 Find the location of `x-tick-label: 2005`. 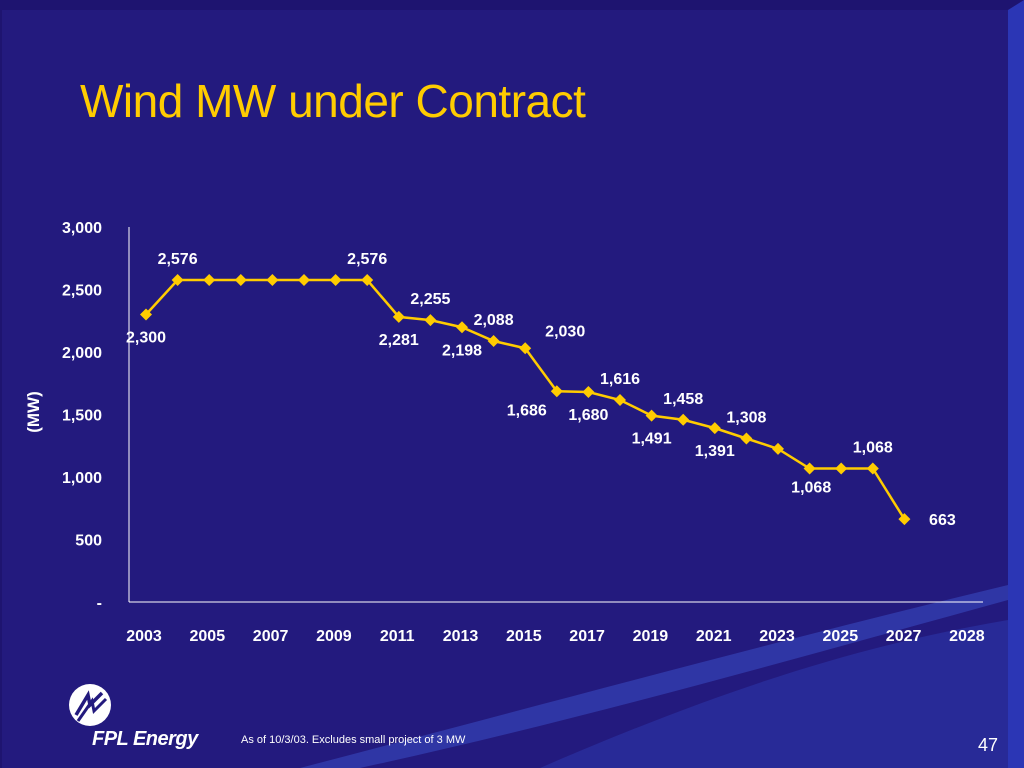

x-tick-label: 2005 is located at coordinates (208, 636).